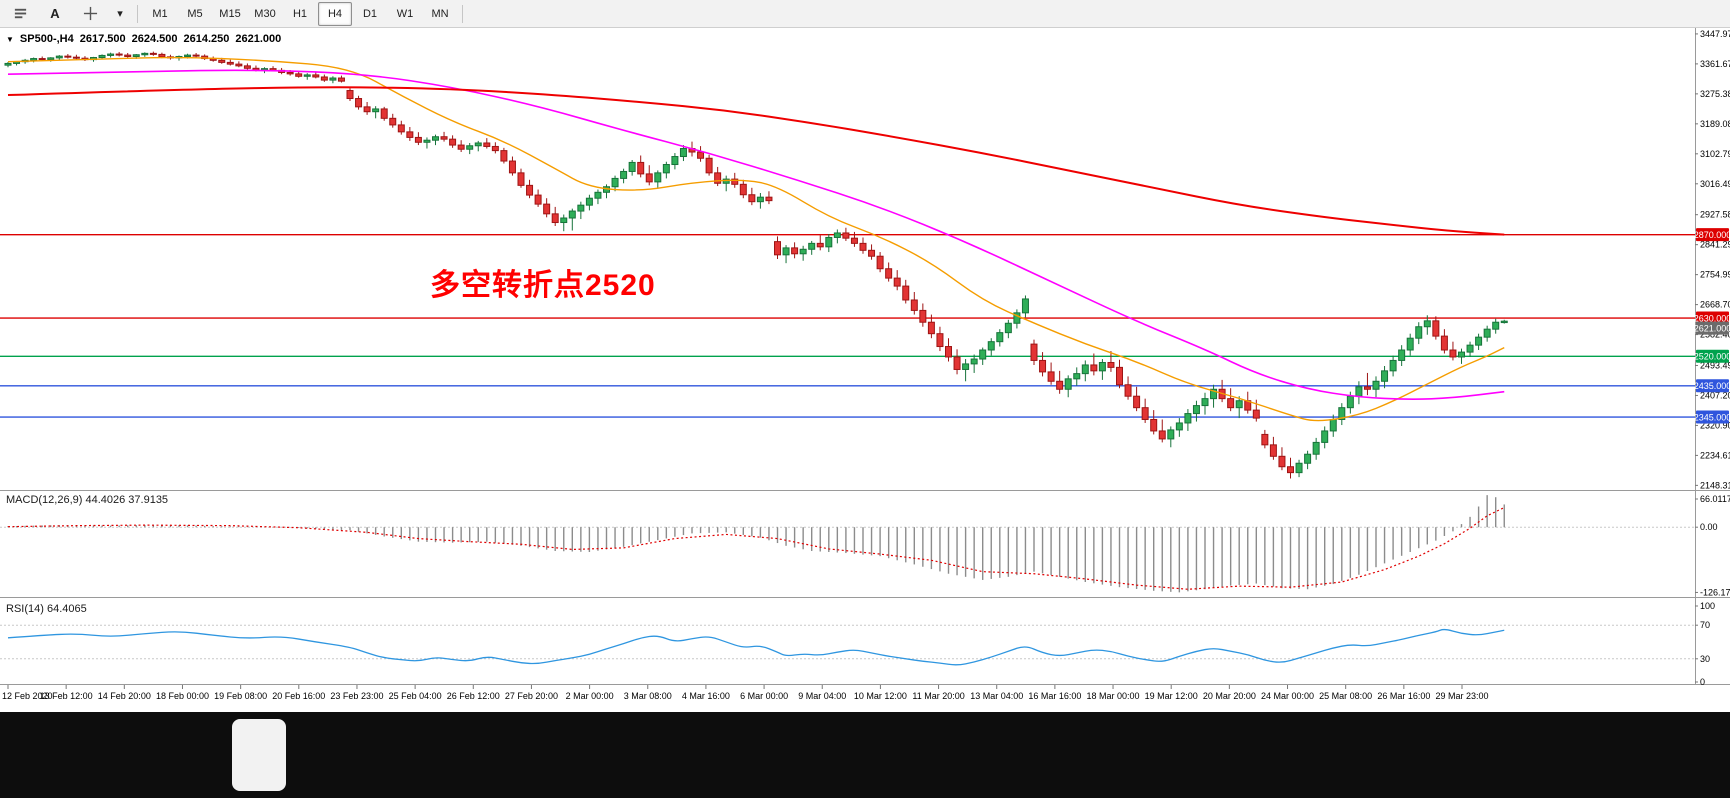 The width and height of the screenshot is (1730, 798). Describe the element at coordinates (1702, 682) in the screenshot. I see `rsi-axis-label: 0` at that location.